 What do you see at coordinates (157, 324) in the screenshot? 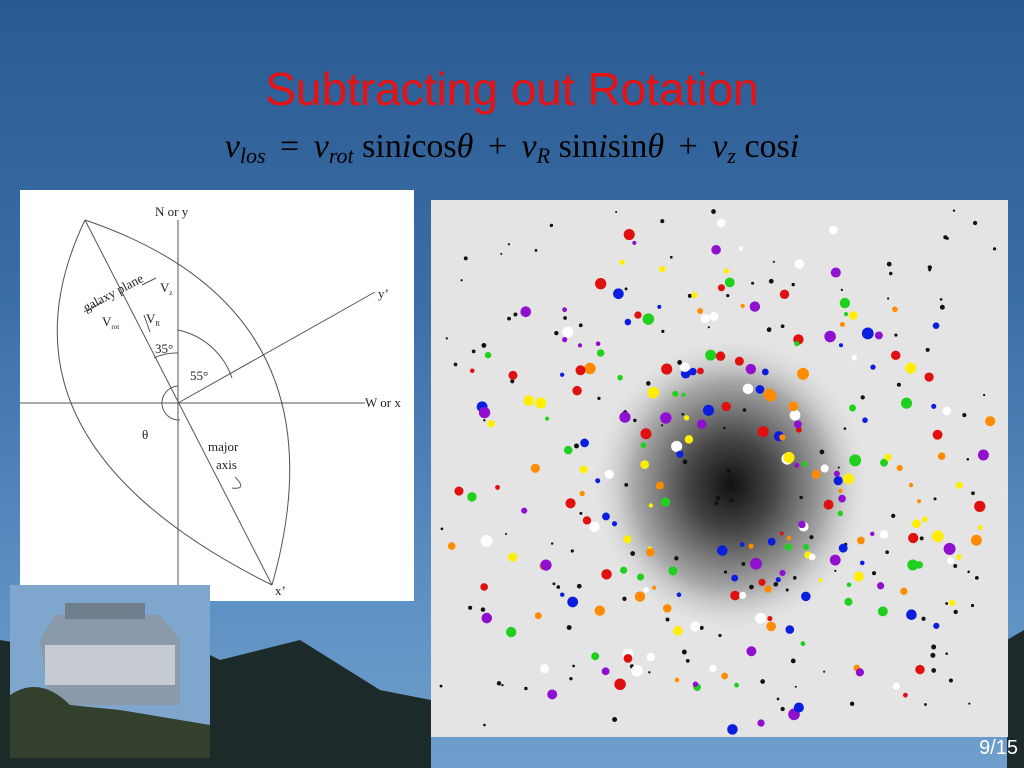
I see `label: R` at bounding box center [157, 324].